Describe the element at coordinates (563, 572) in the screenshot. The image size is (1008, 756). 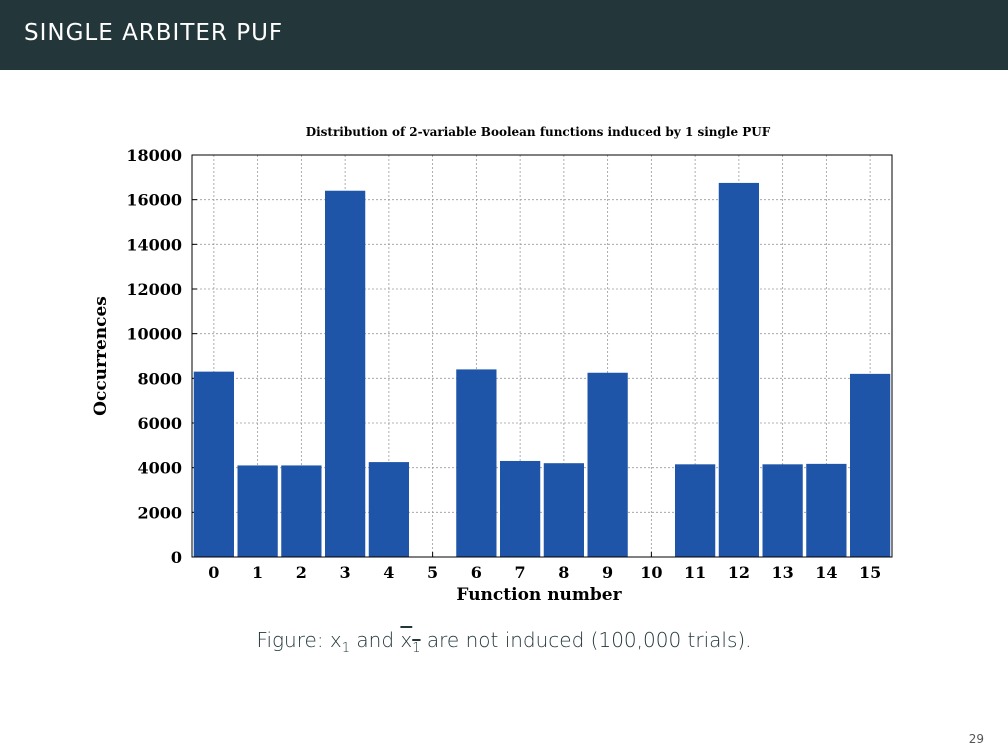
I see `x-tick-label: 8` at that location.